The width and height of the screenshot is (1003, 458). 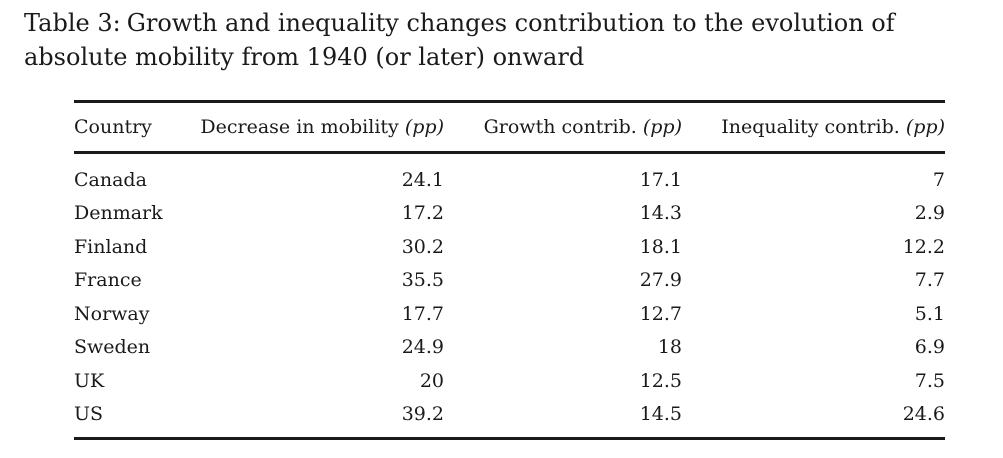 I want to click on column-header-growth: Growth contrib. (pp), so click(x=582, y=127).